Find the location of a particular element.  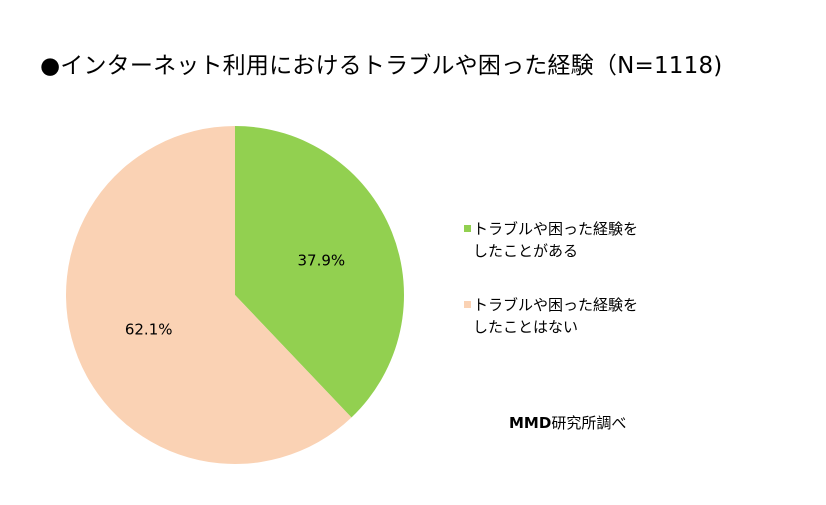

legend-swatch-not-experienced is located at coordinates (467, 304).